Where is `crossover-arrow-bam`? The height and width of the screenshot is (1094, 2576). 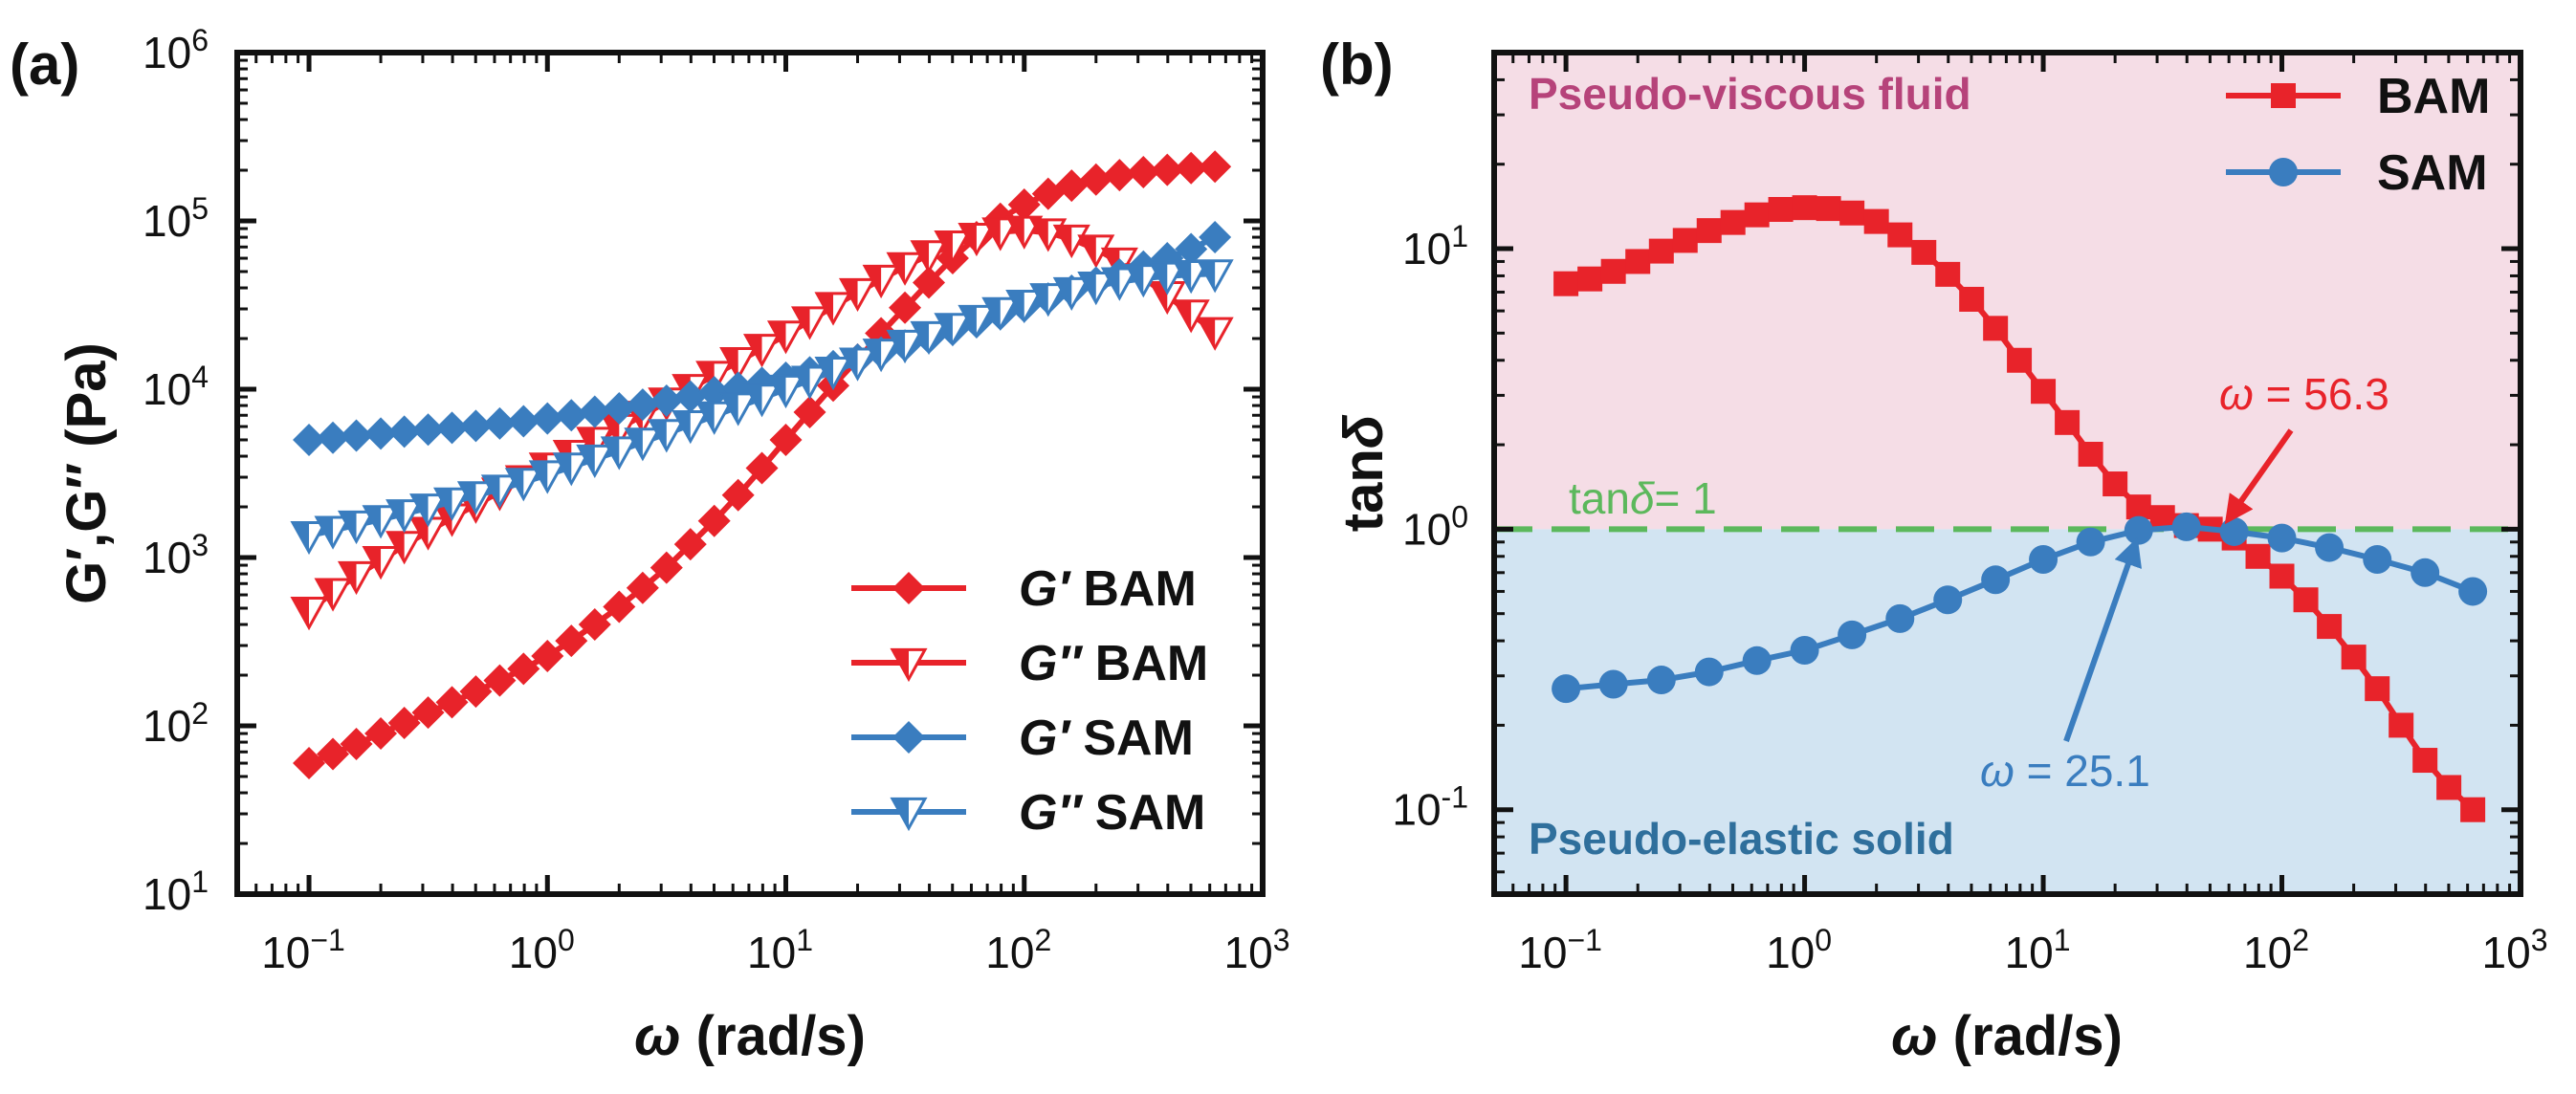
crossover-arrow-bam is located at coordinates (2259, 476).